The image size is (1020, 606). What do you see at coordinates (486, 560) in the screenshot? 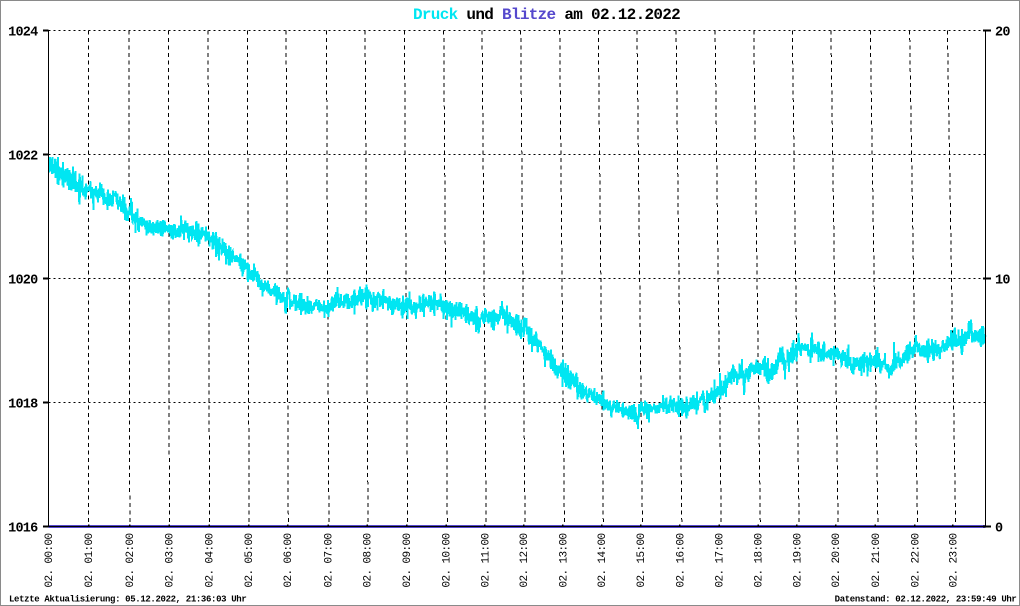
I see `svg-text: 02. 11:00` at bounding box center [486, 560].